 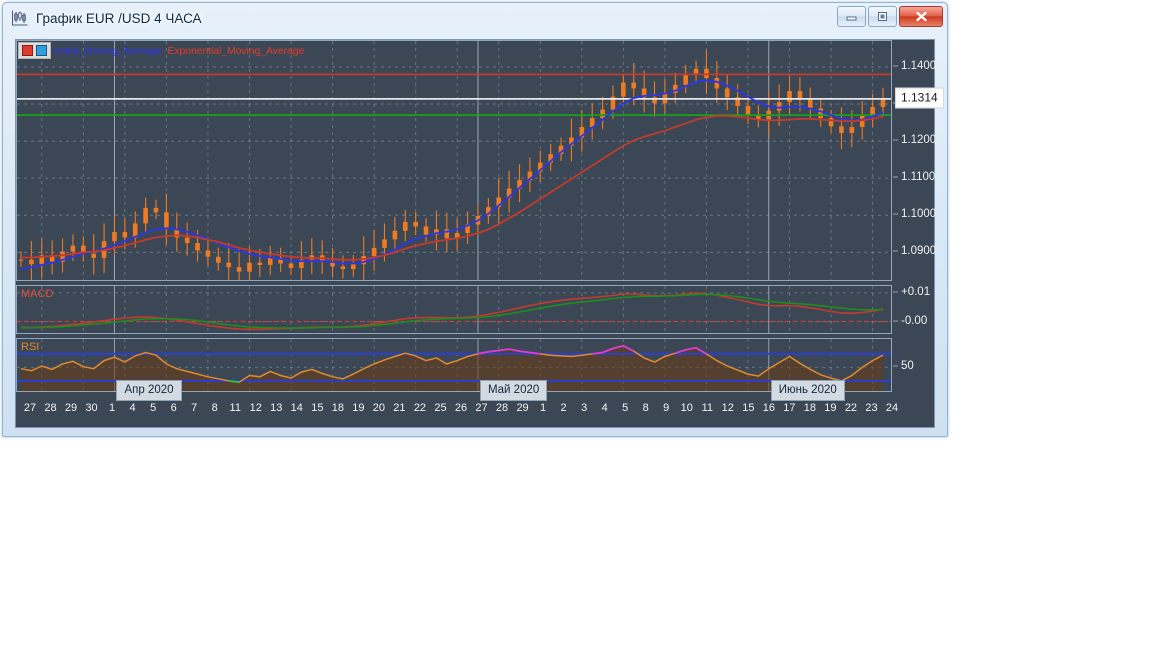 I want to click on rsi-axis-label: 50, so click(x=907, y=366).